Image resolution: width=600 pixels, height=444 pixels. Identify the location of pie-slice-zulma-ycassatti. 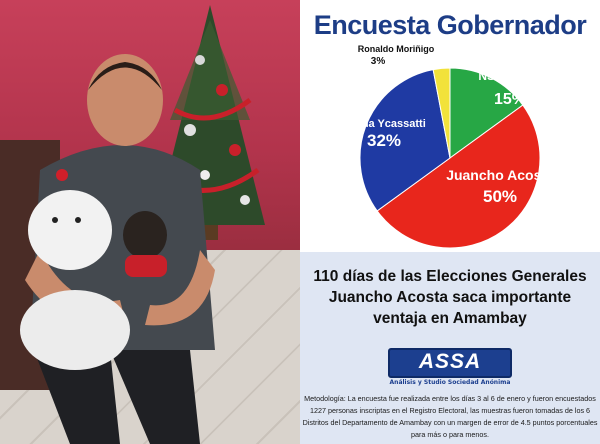
(405, 140).